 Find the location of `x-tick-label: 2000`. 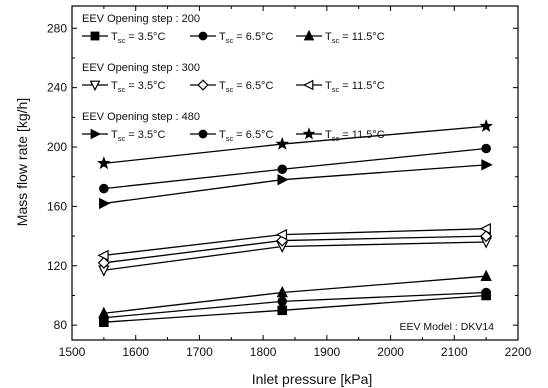

x-tick-label: 2000 is located at coordinates (390, 352).